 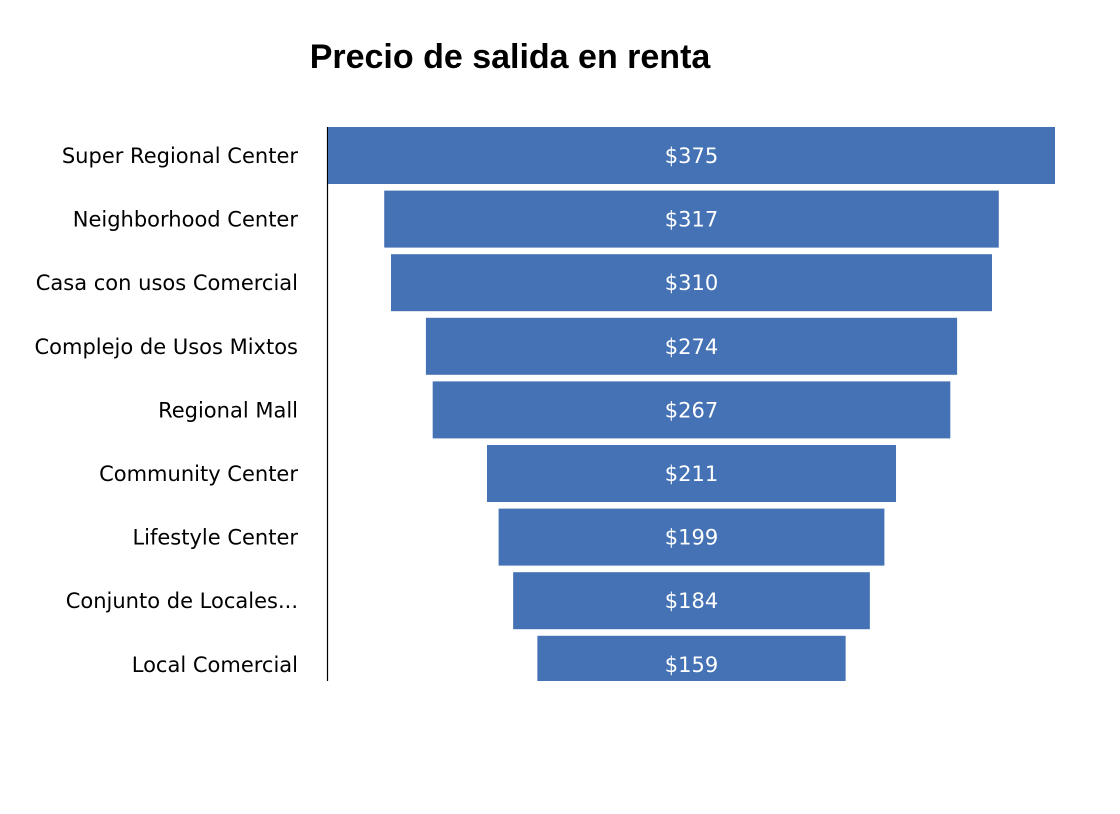 I want to click on data-label: $199, so click(x=691, y=538).